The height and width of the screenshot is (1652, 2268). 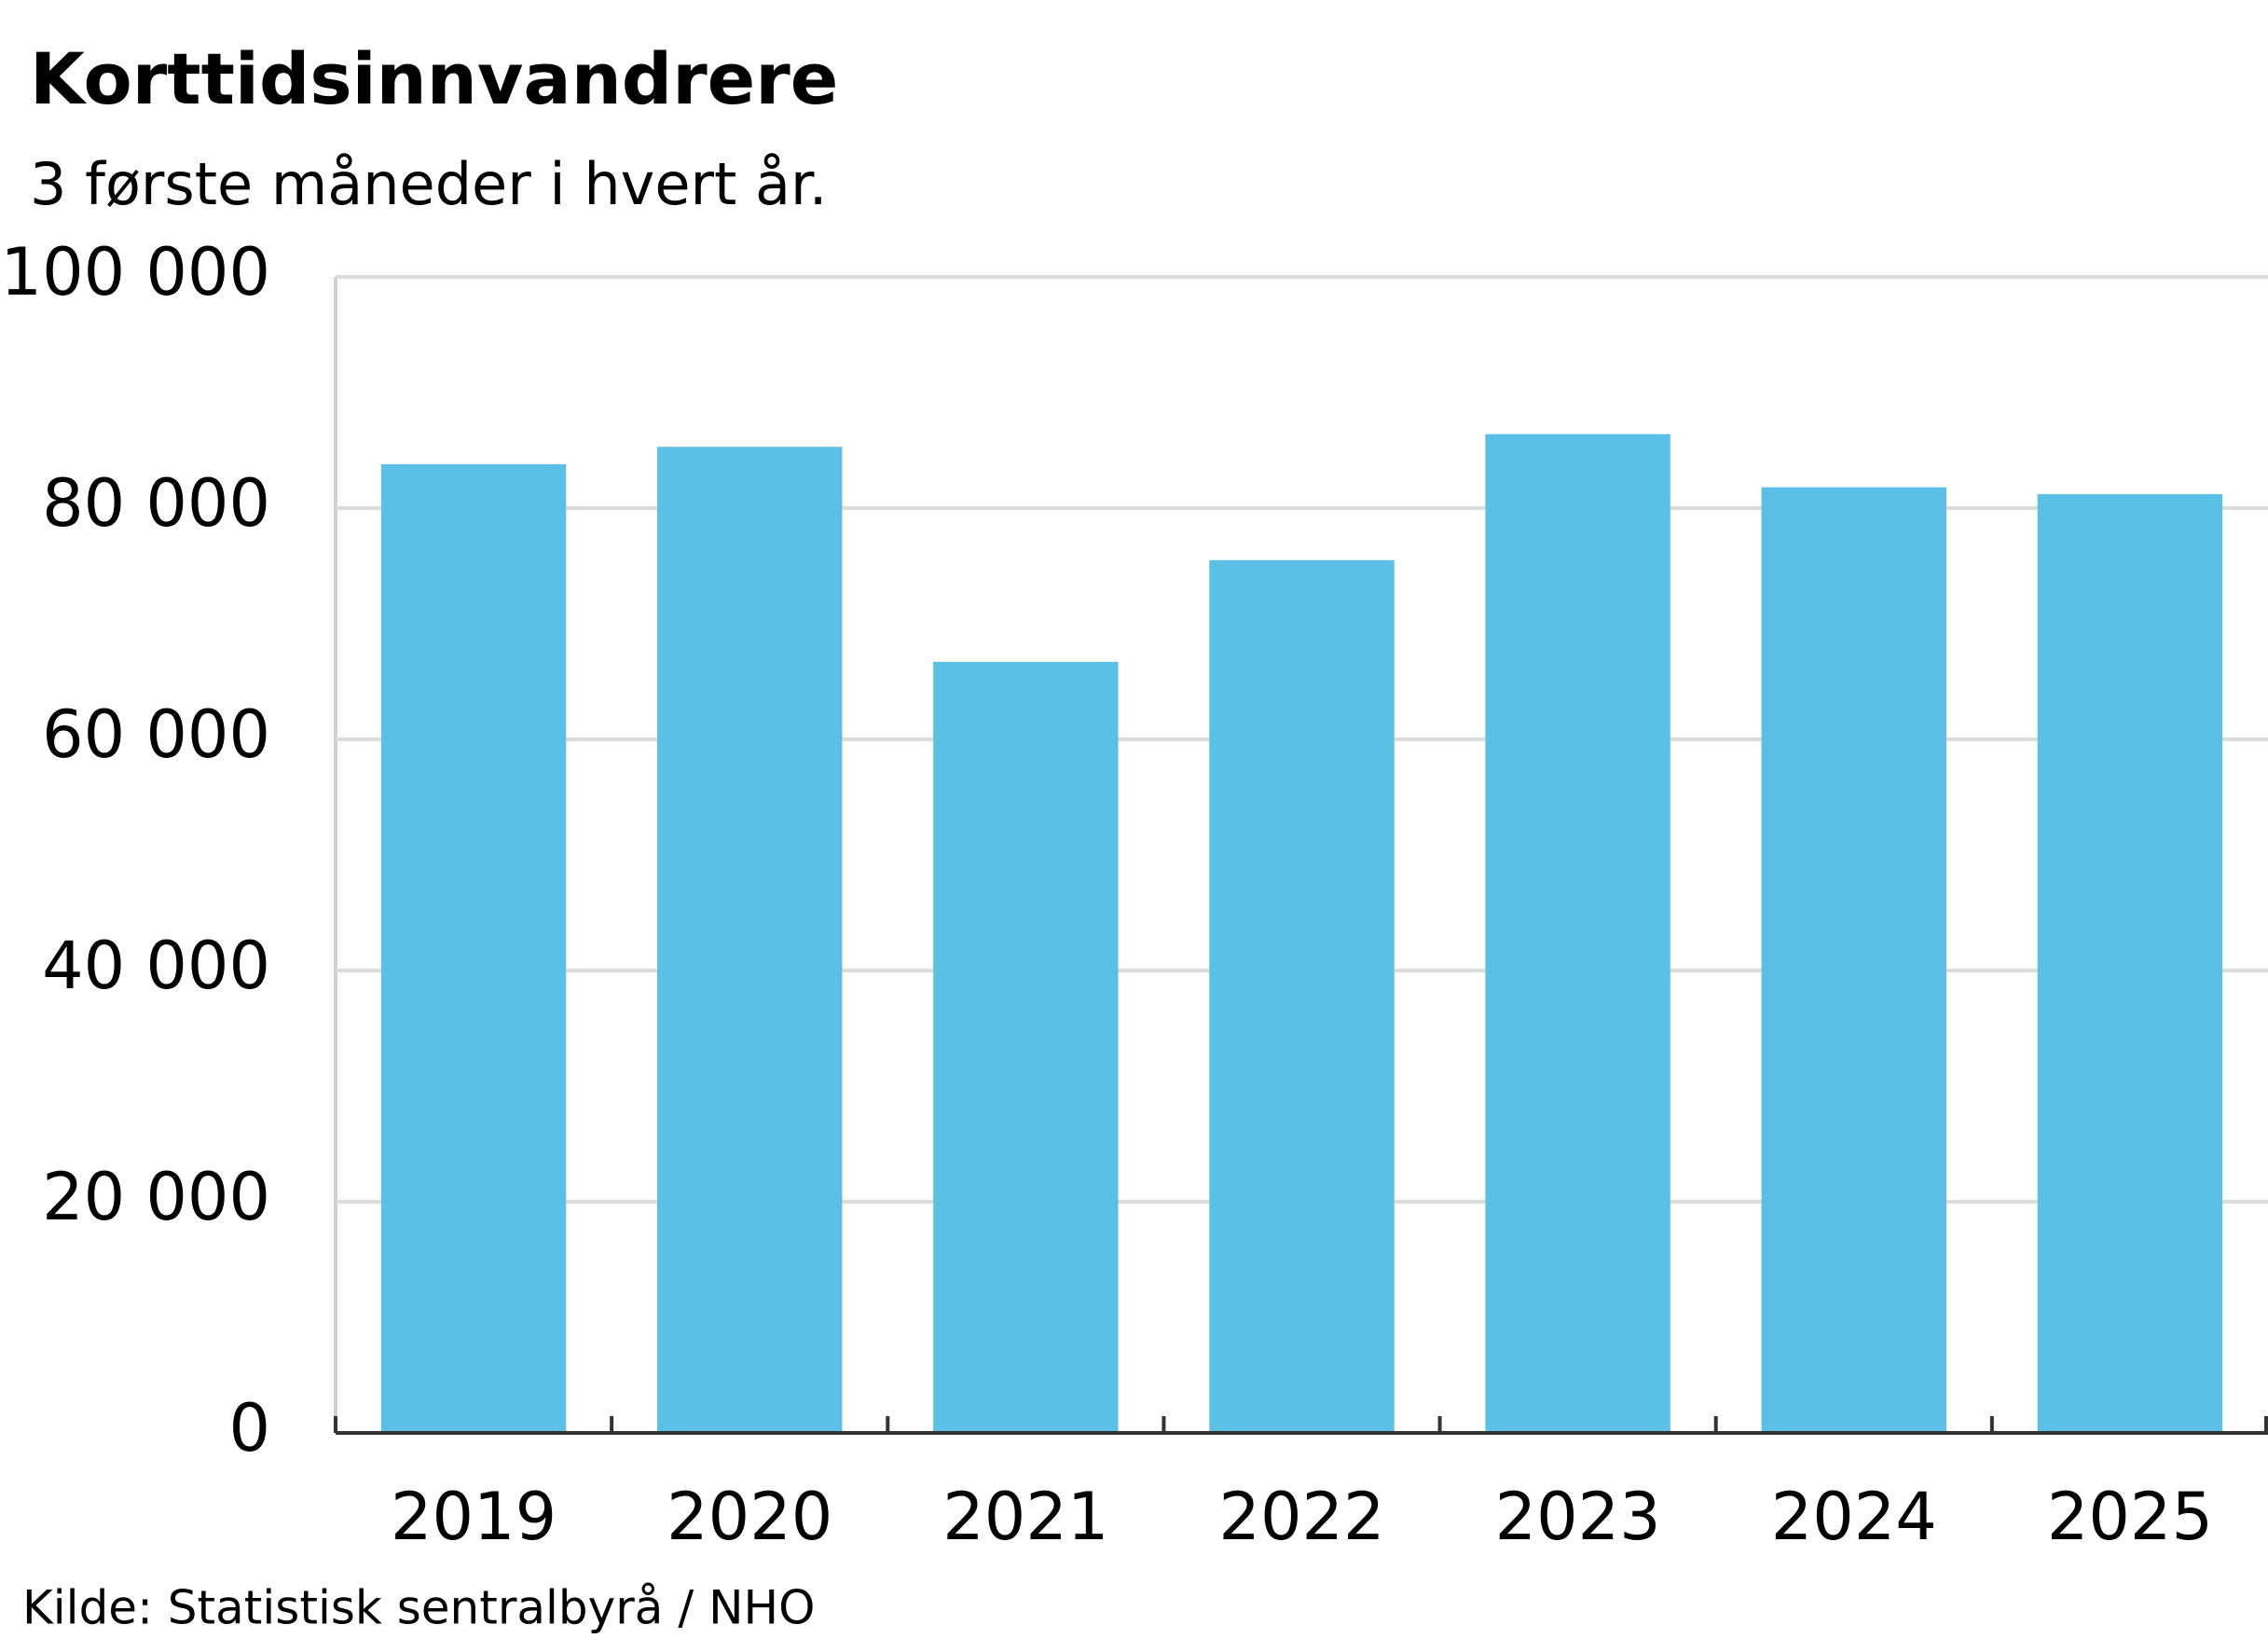 I want to click on chart-title: Korttidsinnvandrere, so click(x=434, y=78).